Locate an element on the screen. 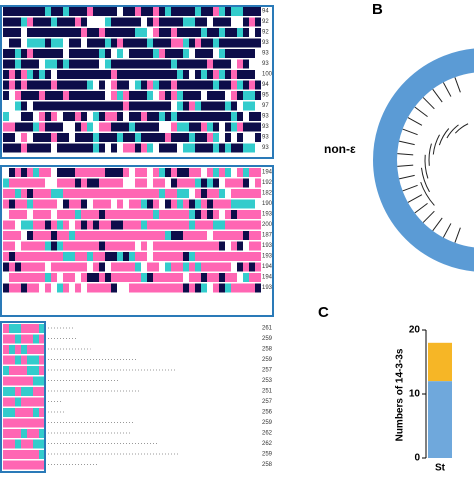  row-number: 259 is located at coordinates (267, 455).